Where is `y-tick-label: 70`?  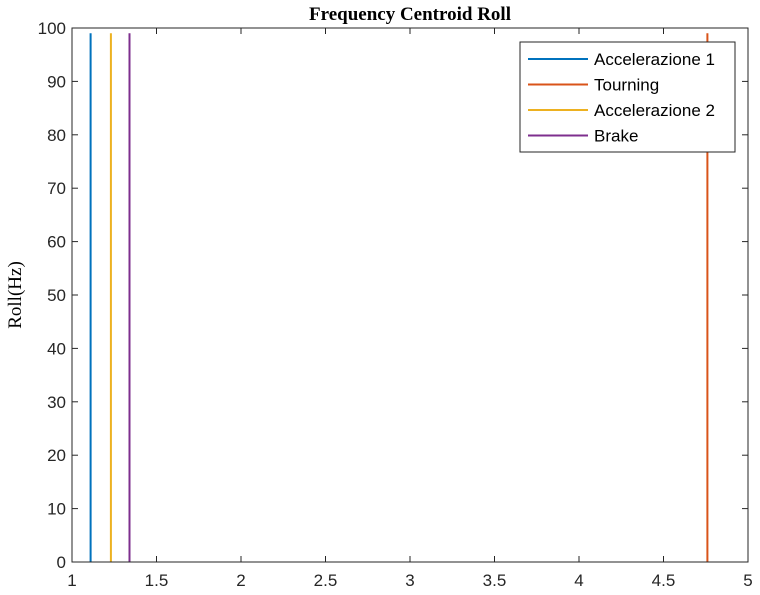
y-tick-label: 70 is located at coordinates (56, 188).